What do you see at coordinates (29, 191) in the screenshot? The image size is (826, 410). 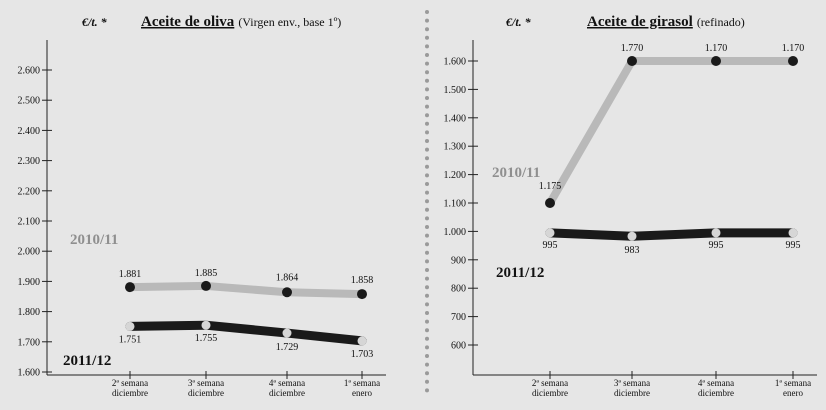 I see `y-tick-label: 2.200` at bounding box center [29, 191].